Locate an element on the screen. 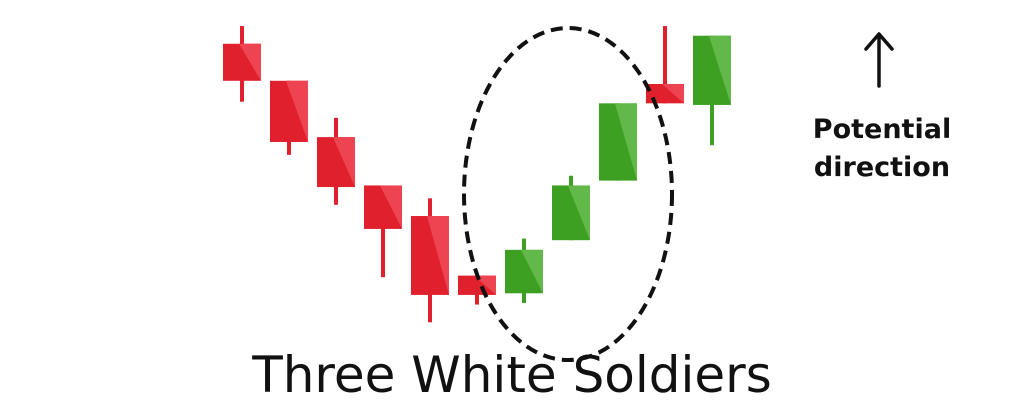 The height and width of the screenshot is (401, 1024). candle-4-shade is located at coordinates (390, 207).